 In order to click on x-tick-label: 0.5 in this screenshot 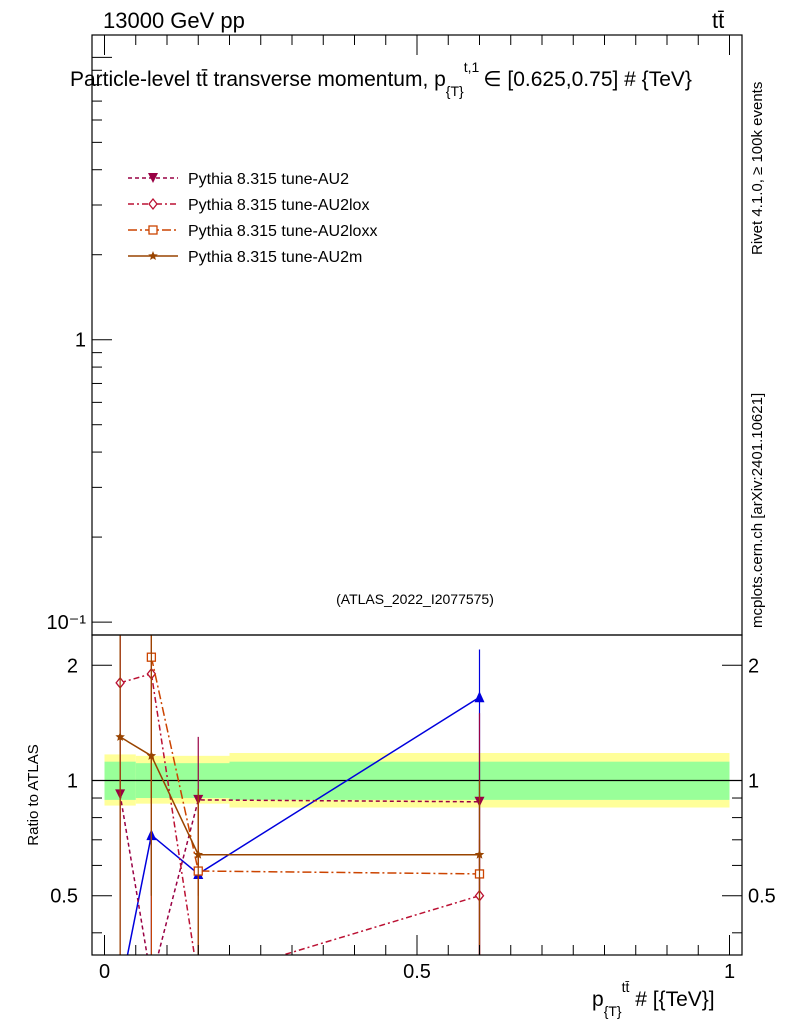, I will do `click(417, 972)`.